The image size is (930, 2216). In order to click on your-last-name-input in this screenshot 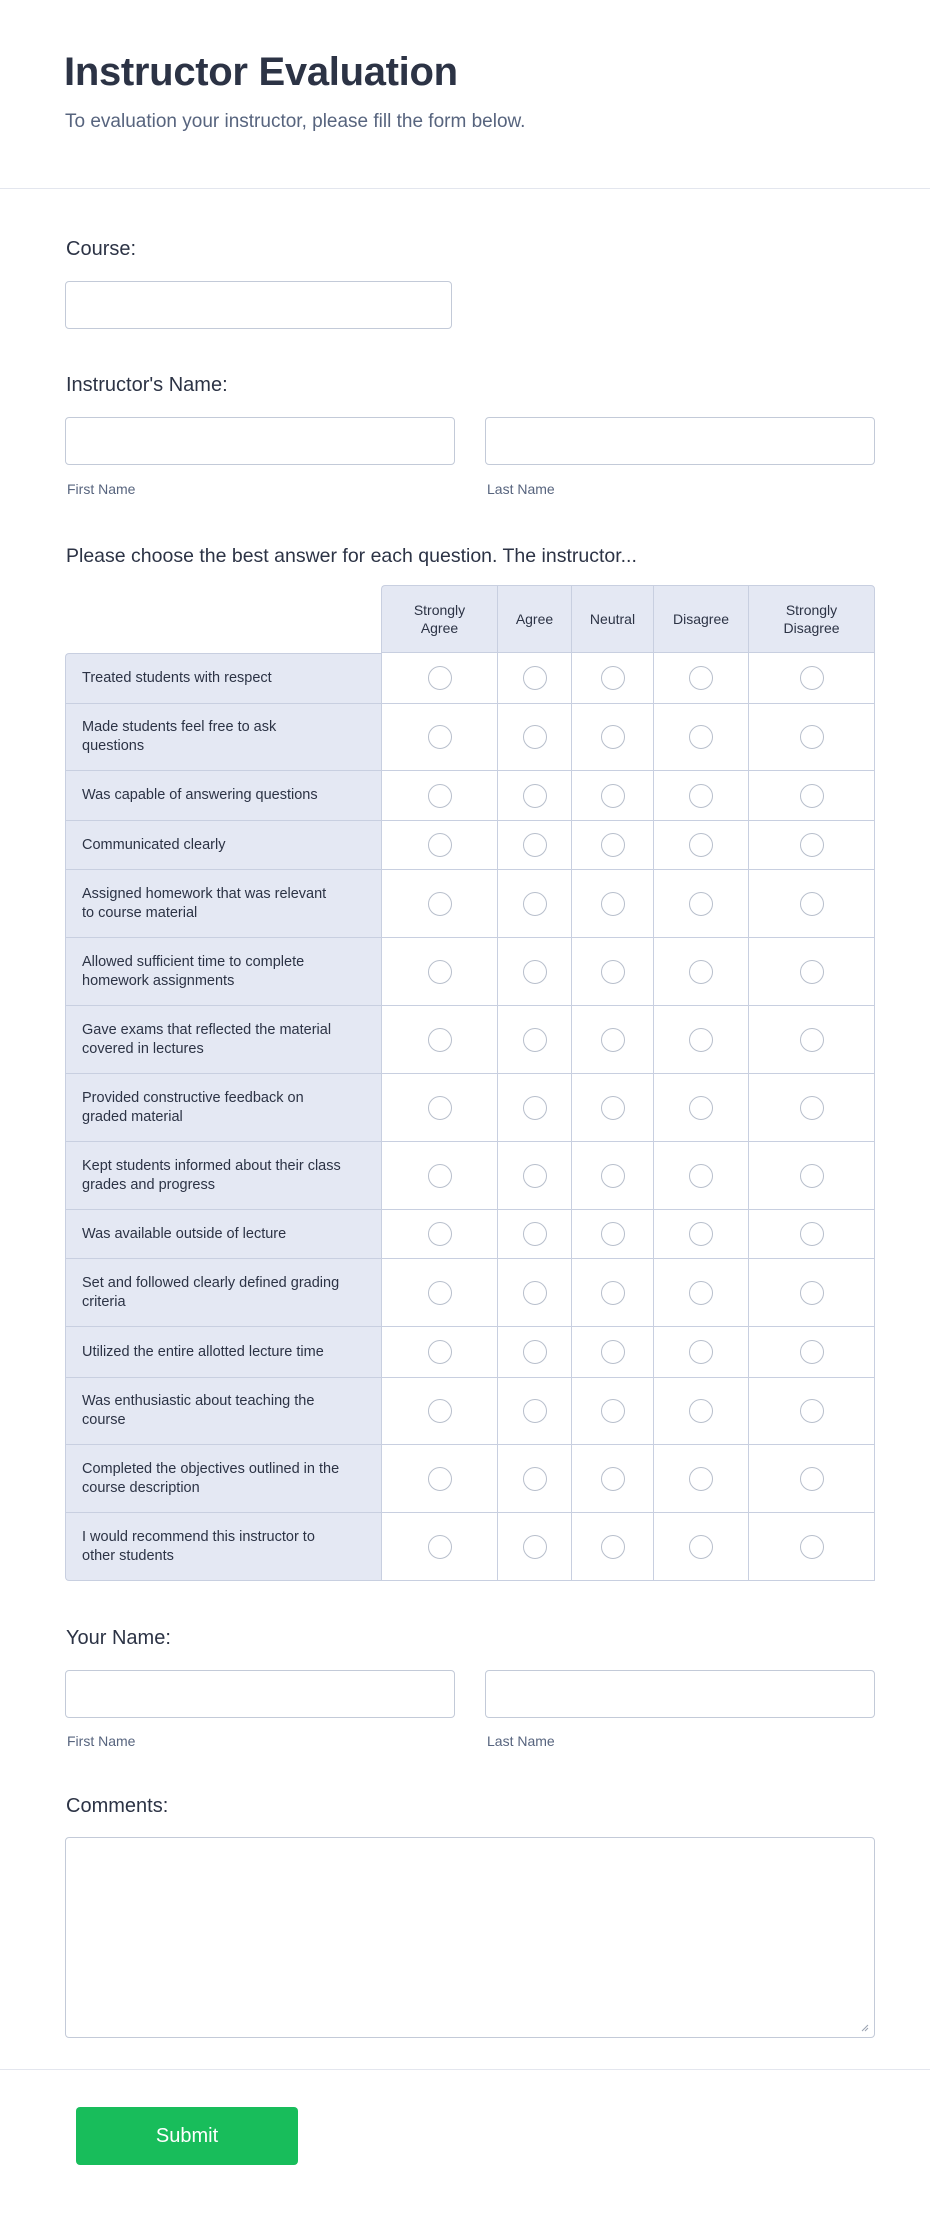, I will do `click(680, 1694)`.